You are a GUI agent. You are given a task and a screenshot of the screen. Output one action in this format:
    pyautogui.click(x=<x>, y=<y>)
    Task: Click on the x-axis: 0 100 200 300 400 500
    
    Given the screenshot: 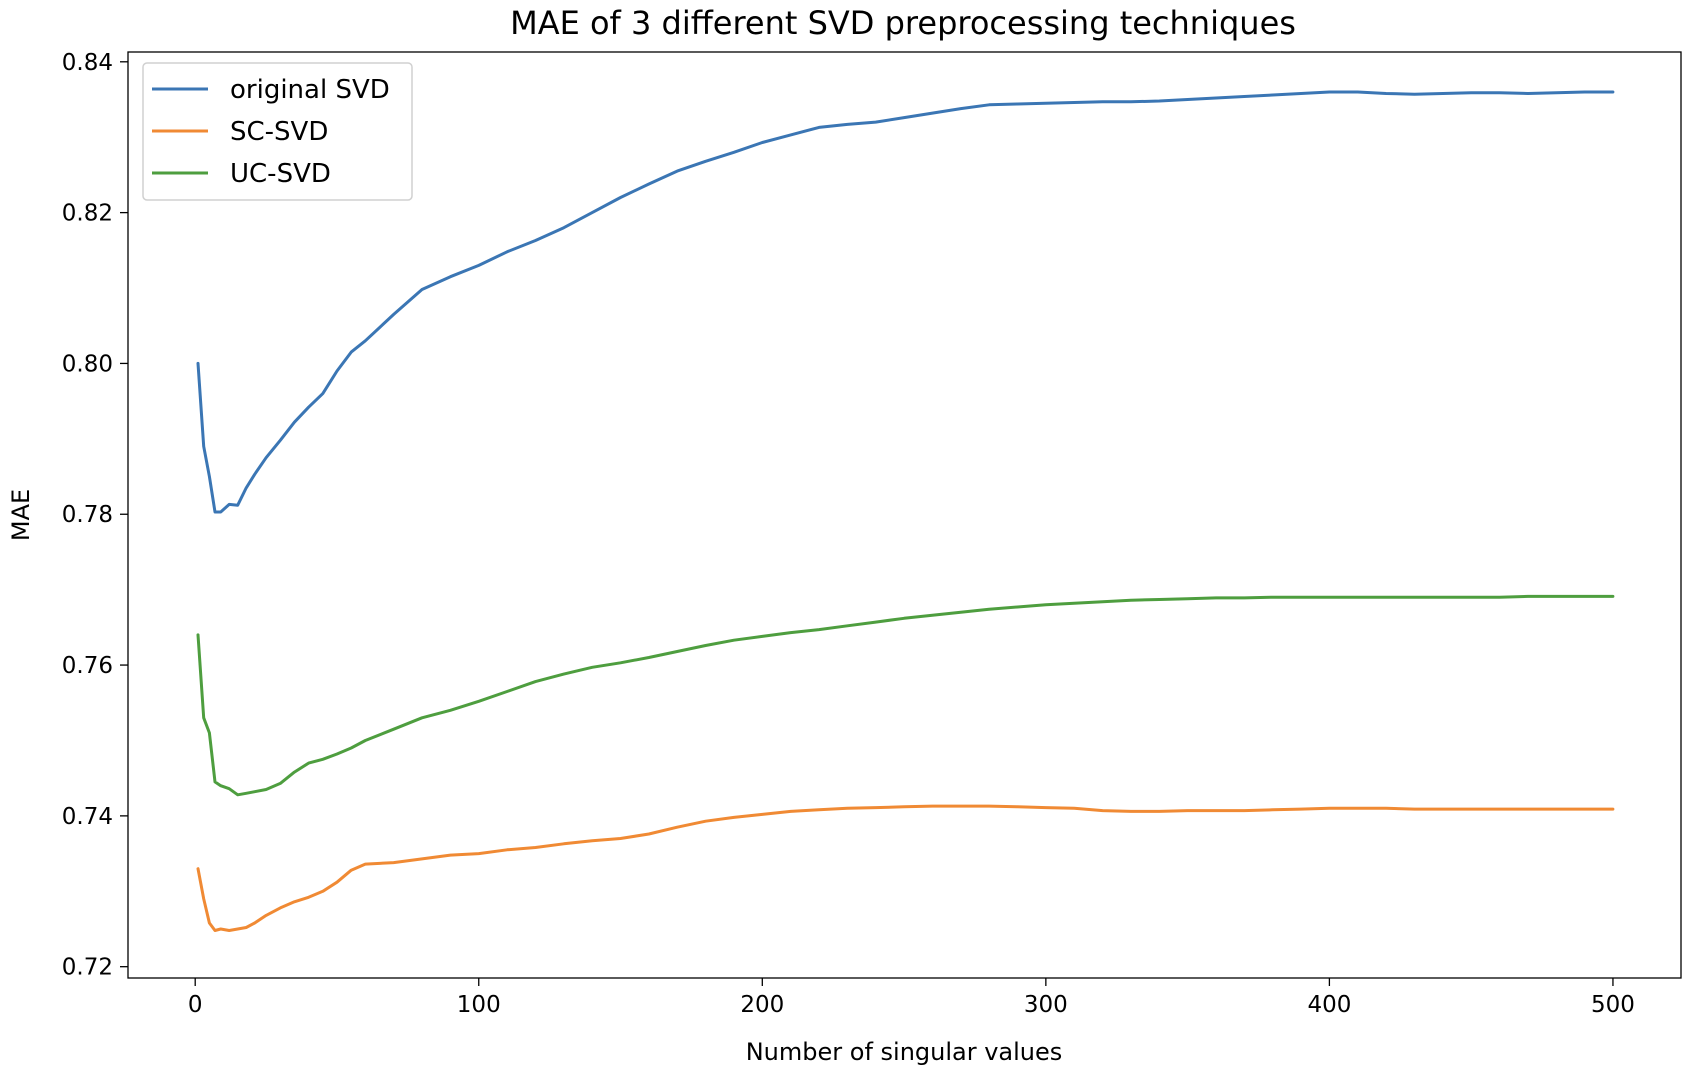 What is the action you would take?
    pyautogui.click(x=911, y=998)
    